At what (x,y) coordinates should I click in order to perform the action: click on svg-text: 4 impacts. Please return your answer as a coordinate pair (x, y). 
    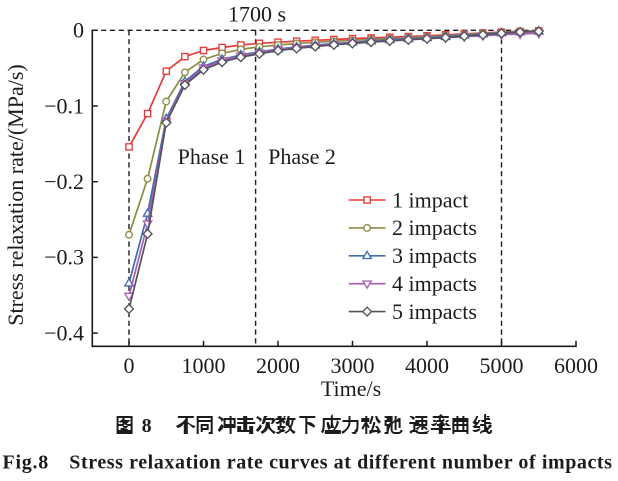
    Looking at the image, I should click on (434, 283).